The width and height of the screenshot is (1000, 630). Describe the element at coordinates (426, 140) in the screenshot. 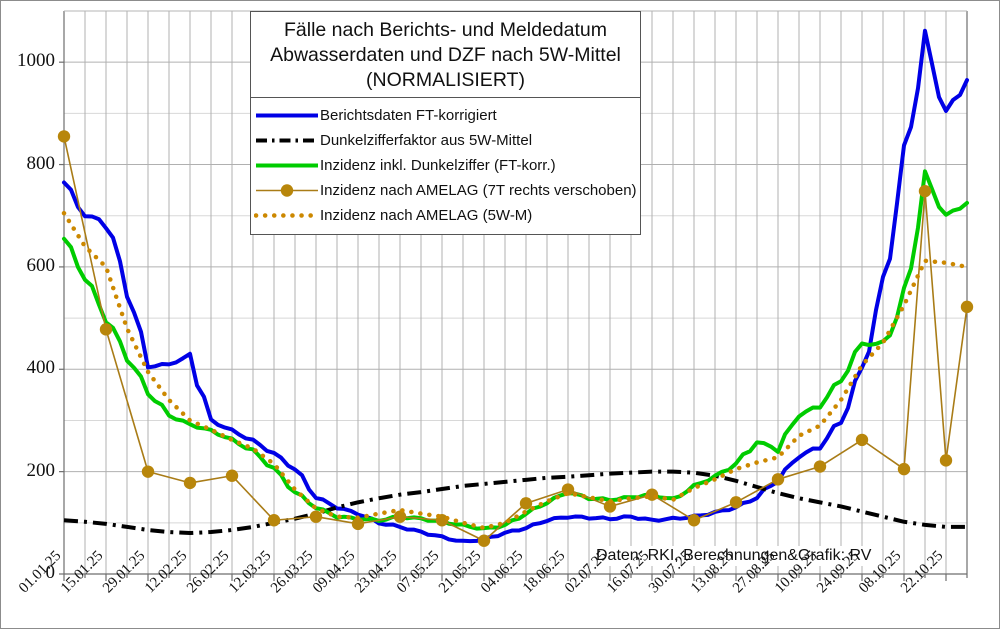

I see `legend-label-dunkelzifferfaktor: Dunkelzifferfaktor aus 5W-Mittel` at that location.